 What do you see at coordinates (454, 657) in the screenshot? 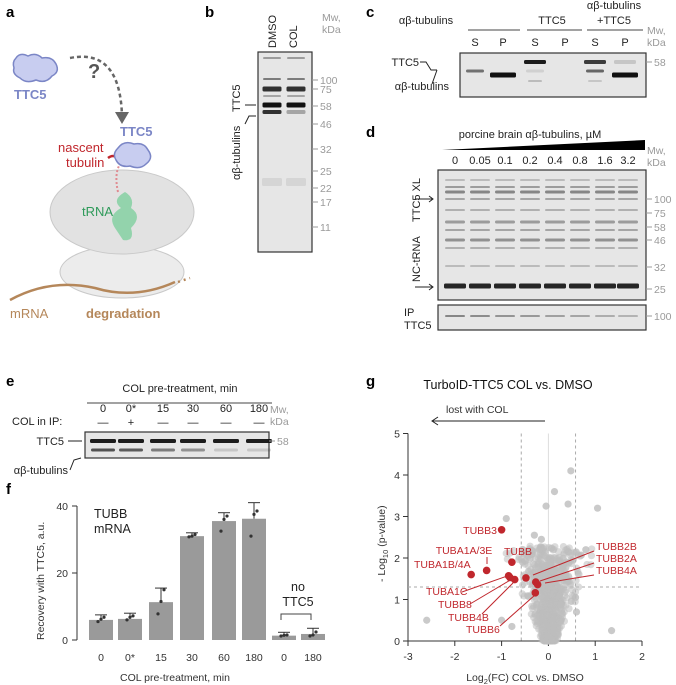
I see `x-tick-label: -2` at bounding box center [454, 657].